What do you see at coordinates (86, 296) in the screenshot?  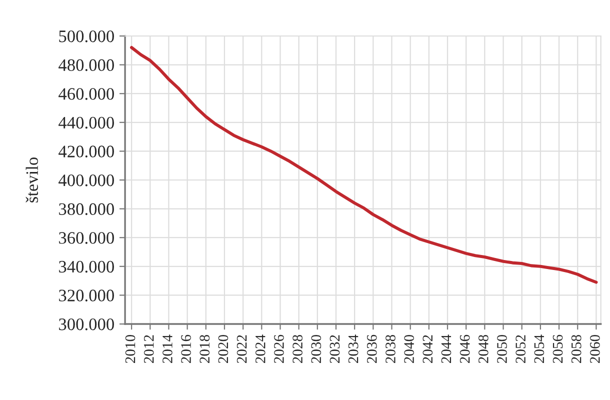 I see `y-tick-label: 320.000` at bounding box center [86, 296].